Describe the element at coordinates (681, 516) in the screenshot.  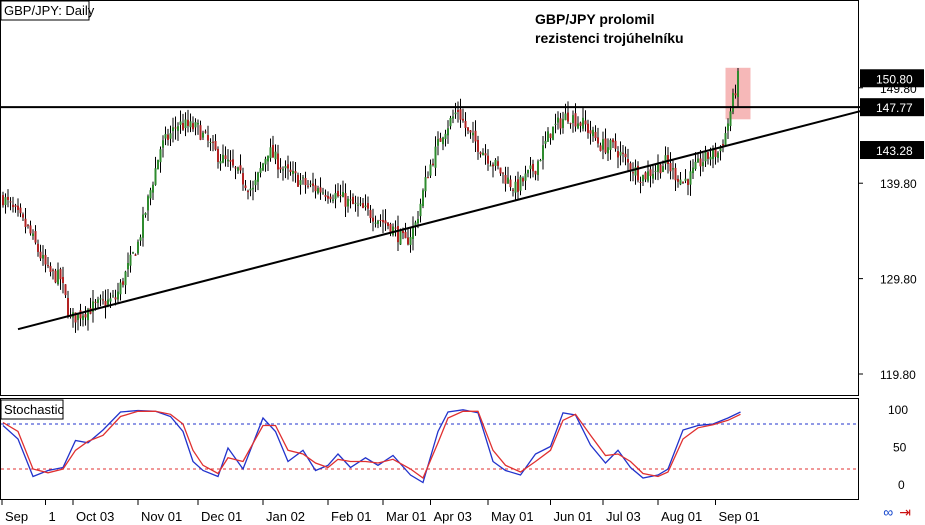
I see `time-tick-label: Aug 01` at that location.